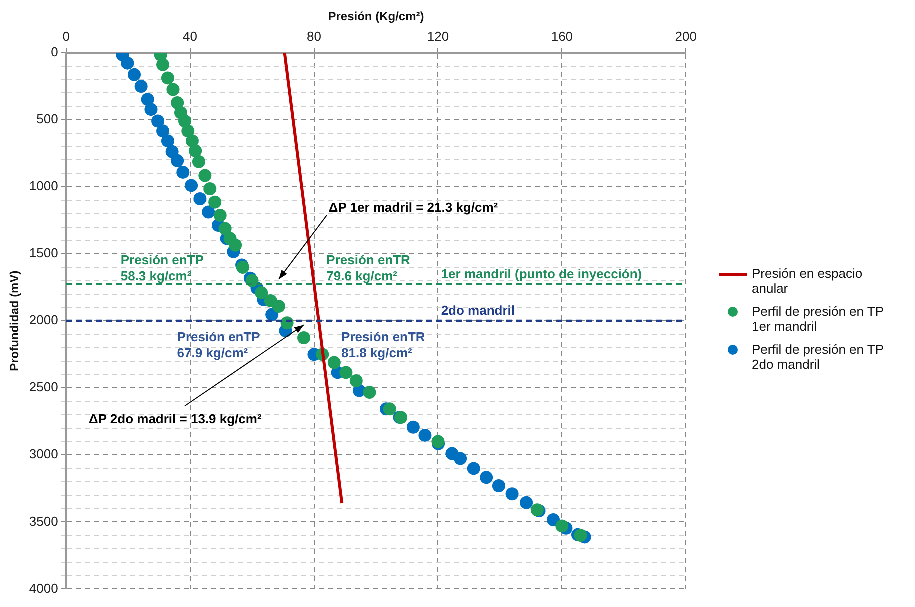 The image size is (915, 607). I want to click on annotation: Presión enTP 58.3 kg/cm², so click(162, 268).